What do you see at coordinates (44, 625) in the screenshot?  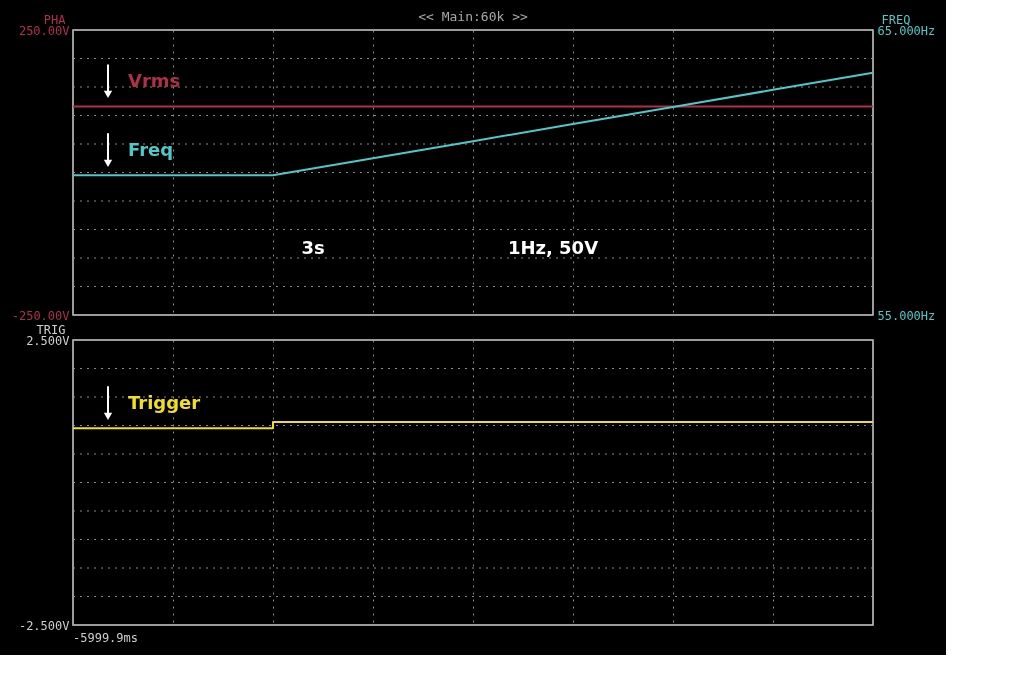 I see `y-tick-label: -2.500V` at bounding box center [44, 625].